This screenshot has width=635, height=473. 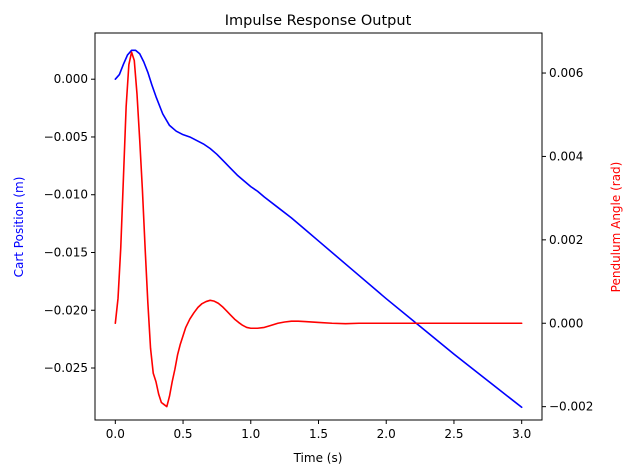 What do you see at coordinates (386, 434) in the screenshot?
I see `x-tick-label: 2.0` at bounding box center [386, 434].